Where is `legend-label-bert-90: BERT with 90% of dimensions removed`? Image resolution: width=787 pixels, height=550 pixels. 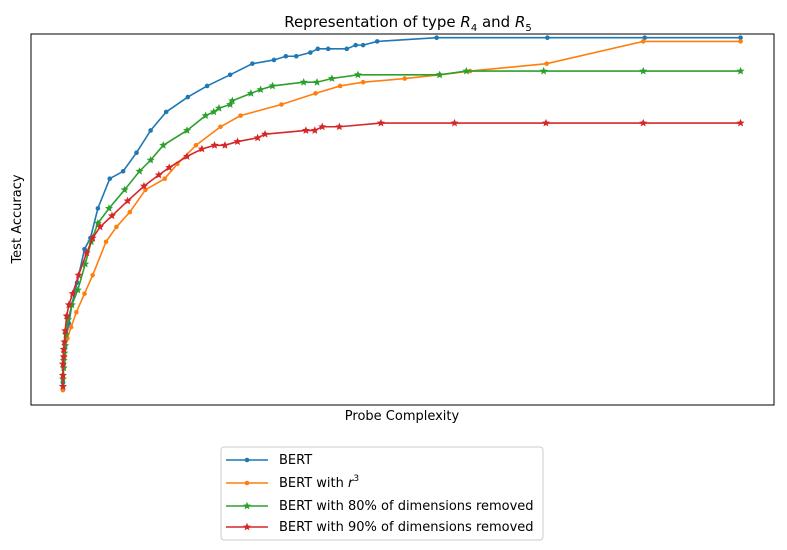
legend-label-bert-90: BERT with 90% of dimensions removed is located at coordinates (406, 527).